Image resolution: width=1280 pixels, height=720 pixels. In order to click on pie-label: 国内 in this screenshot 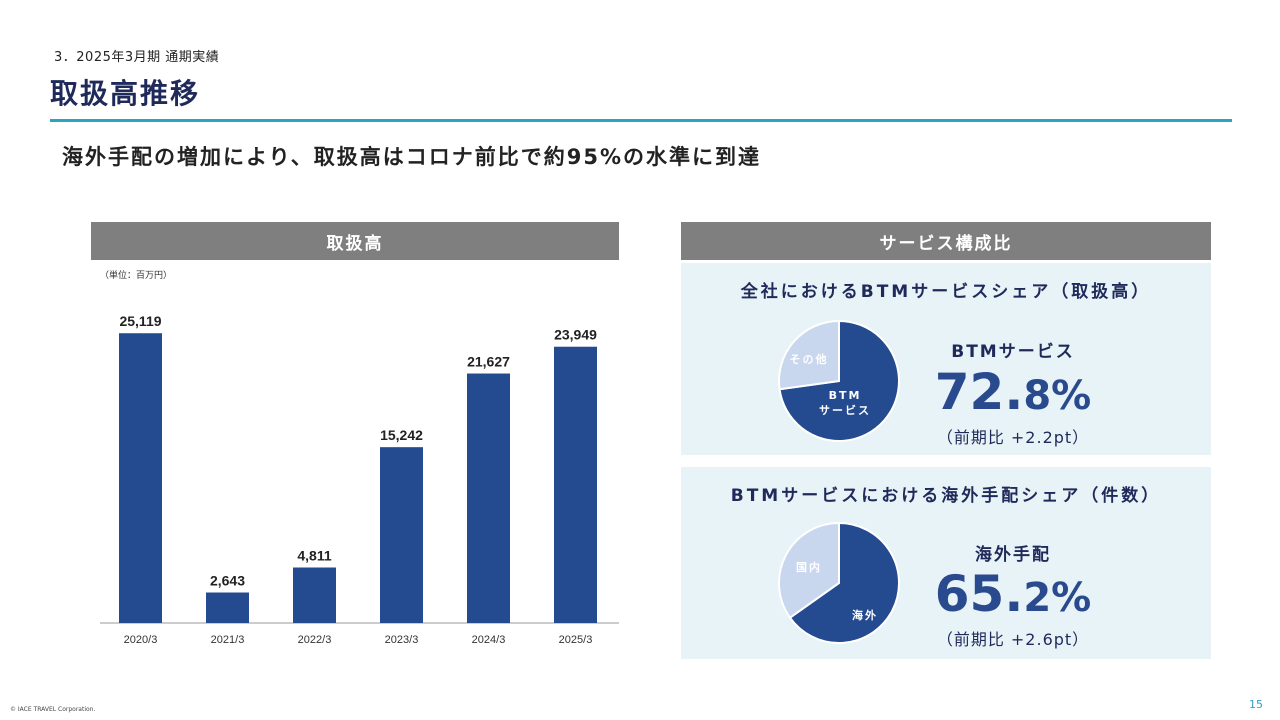, I will do `click(809, 567)`.